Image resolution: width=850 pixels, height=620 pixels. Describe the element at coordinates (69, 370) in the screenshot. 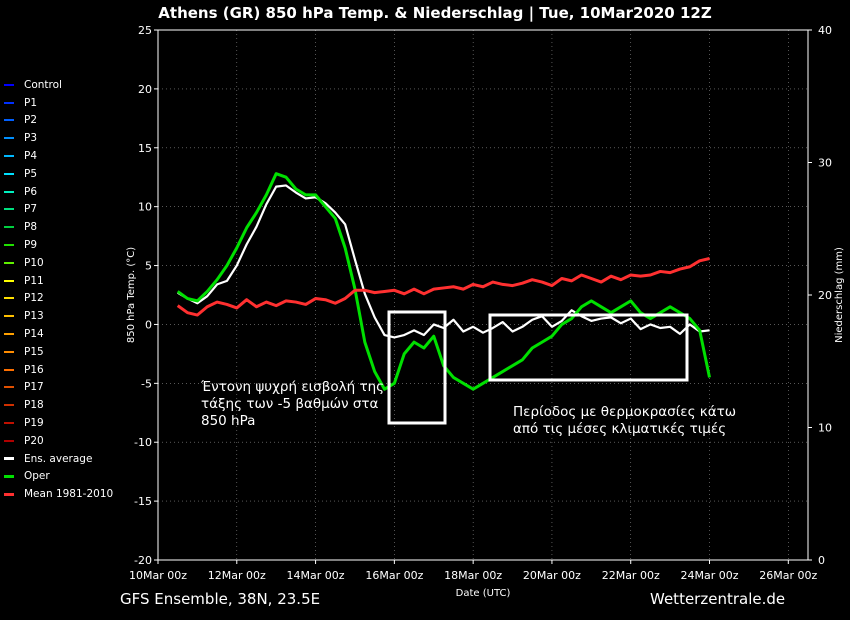

I see `legend-item: P16` at that location.